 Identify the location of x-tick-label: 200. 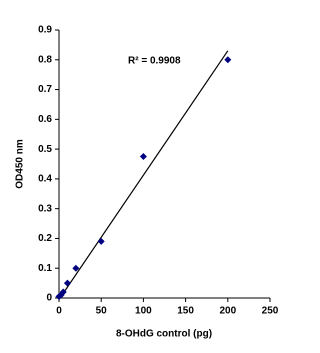
(227, 311).